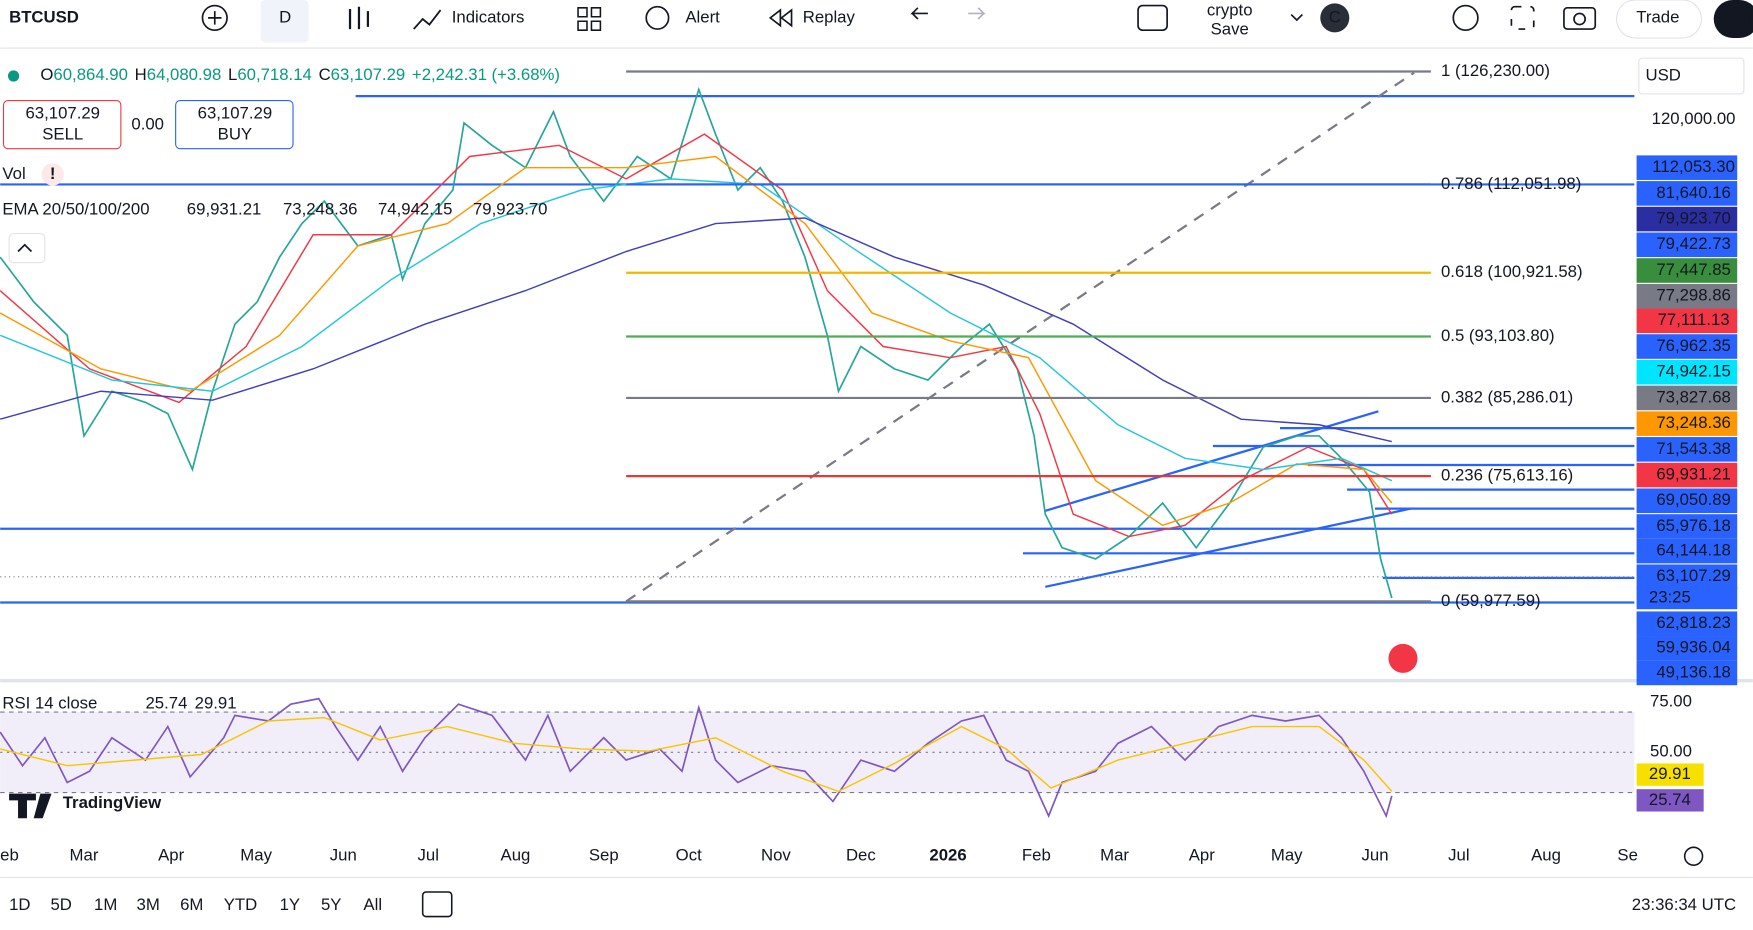 The height and width of the screenshot is (930, 1753). I want to click on rsi-value-label-bg, so click(1670, 800).